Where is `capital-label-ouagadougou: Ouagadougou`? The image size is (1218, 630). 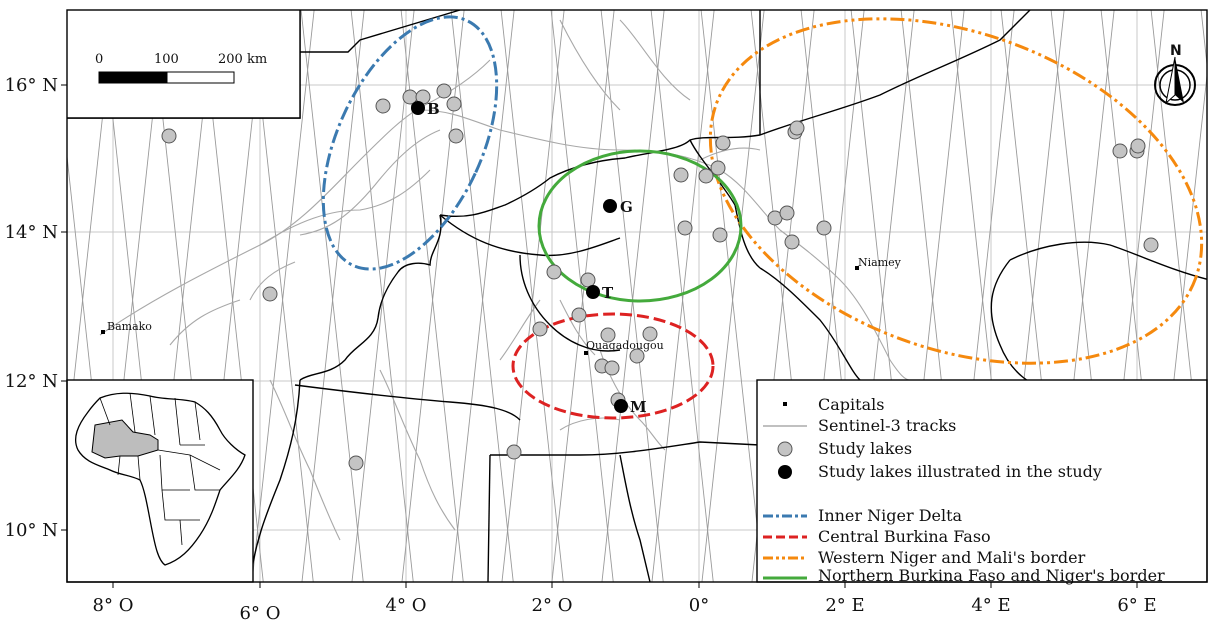 capital-label-ouagadougou: Ouagadougou is located at coordinates (625, 345).